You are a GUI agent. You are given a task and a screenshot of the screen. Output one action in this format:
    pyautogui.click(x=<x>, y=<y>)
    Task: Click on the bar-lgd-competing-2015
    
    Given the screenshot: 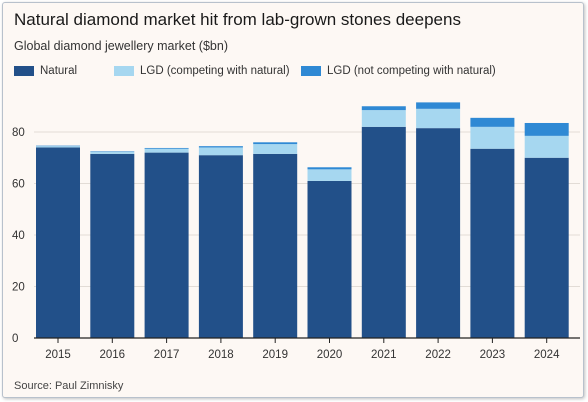 What is the action you would take?
    pyautogui.click(x=58, y=147)
    